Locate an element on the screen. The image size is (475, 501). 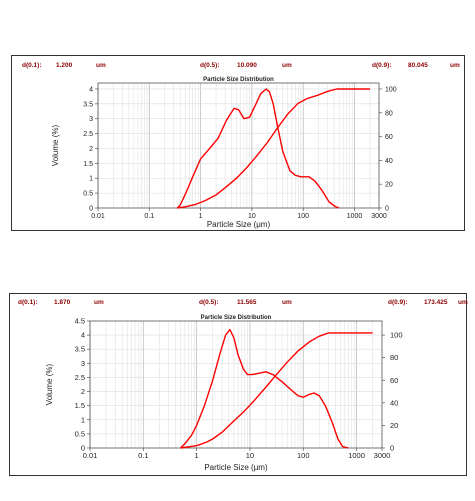
y-tick-label: 4.5 is located at coordinates (80, 321).